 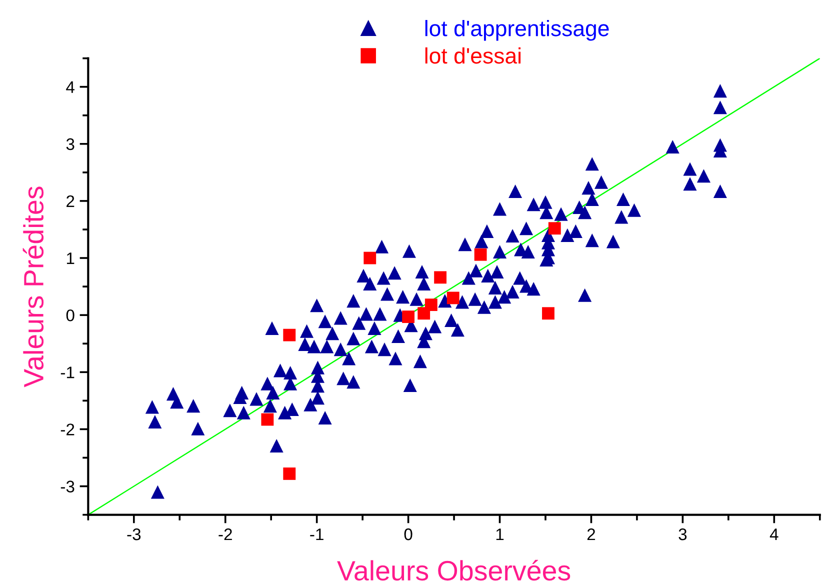 I want to click on x-tick-label: -3, so click(x=134, y=534).